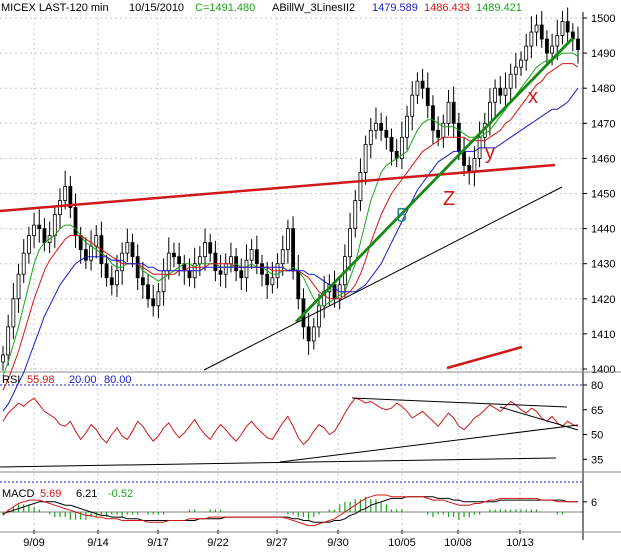 This screenshot has height=557, width=621. Describe the element at coordinates (533, 97) in the screenshot. I see `annotation-x: x` at that location.